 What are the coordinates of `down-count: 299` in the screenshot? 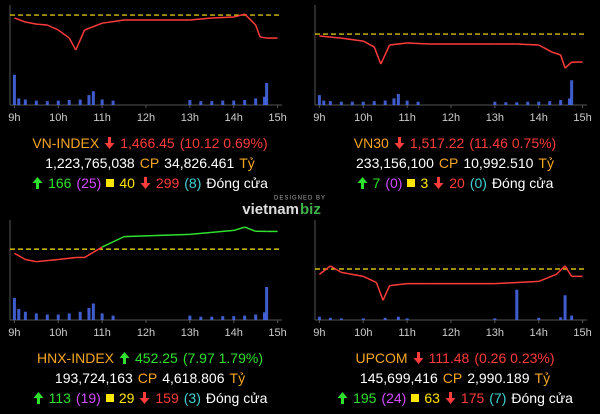 It's located at (167, 183).